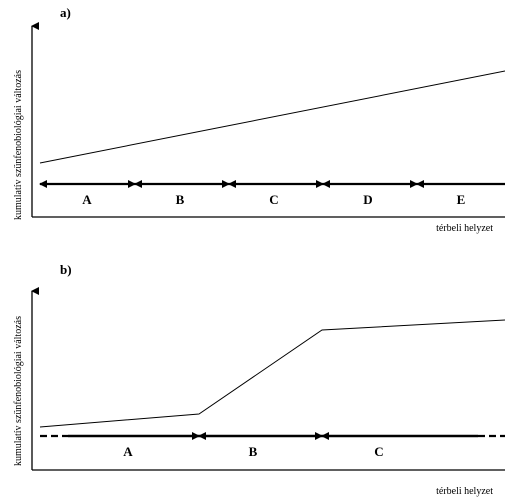 The width and height of the screenshot is (505, 498). Describe the element at coordinates (461, 199) in the screenshot. I see `panel-a-segment-label-e: E` at that location.